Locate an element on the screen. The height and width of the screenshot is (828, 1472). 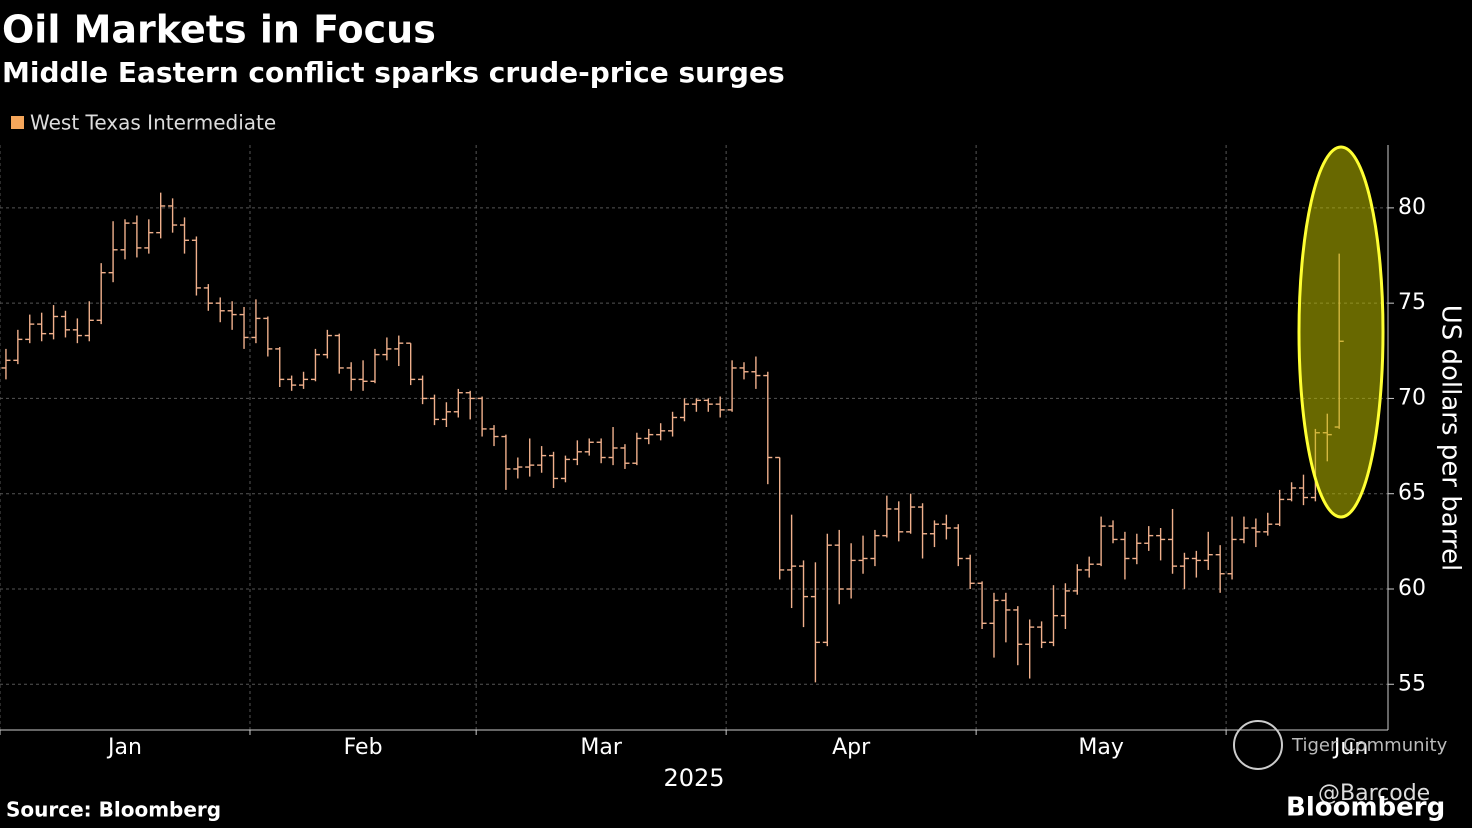
y-tick-label: 60 is located at coordinates (1412, 588).